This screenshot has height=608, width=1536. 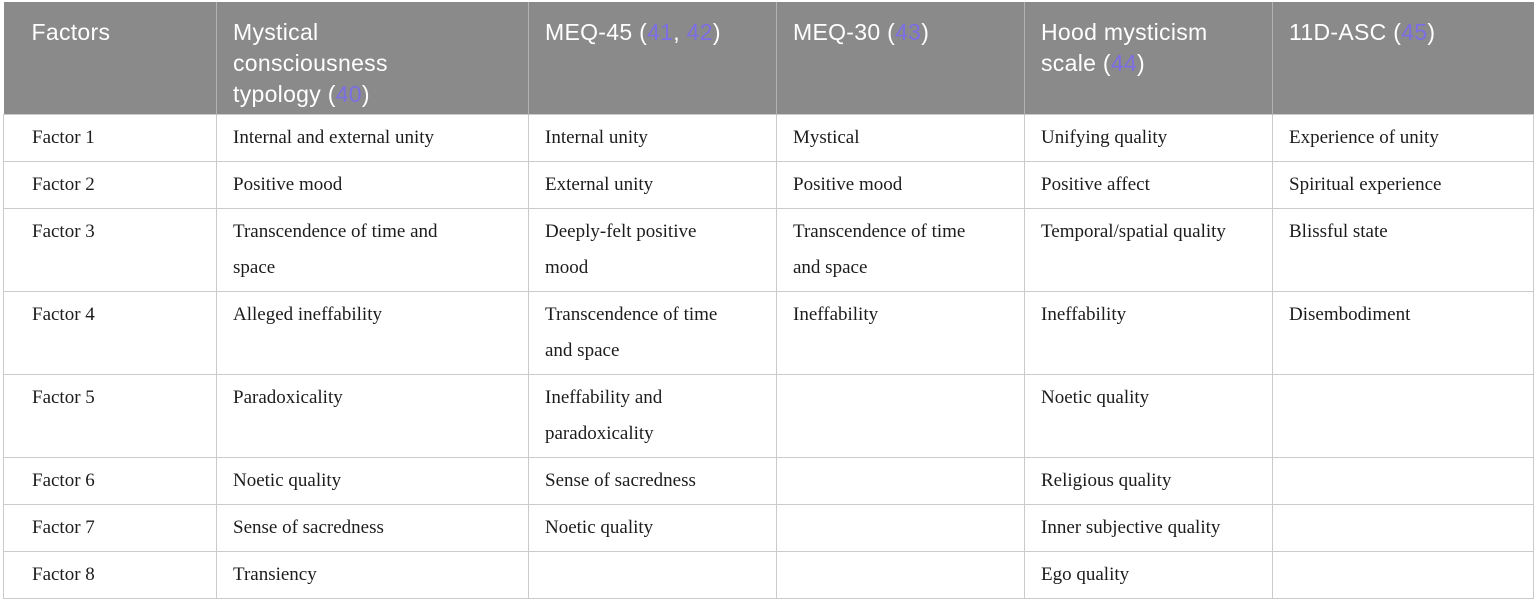 What do you see at coordinates (1345, 32) in the screenshot?
I see `header-text: 11D-ASC (` at bounding box center [1345, 32].